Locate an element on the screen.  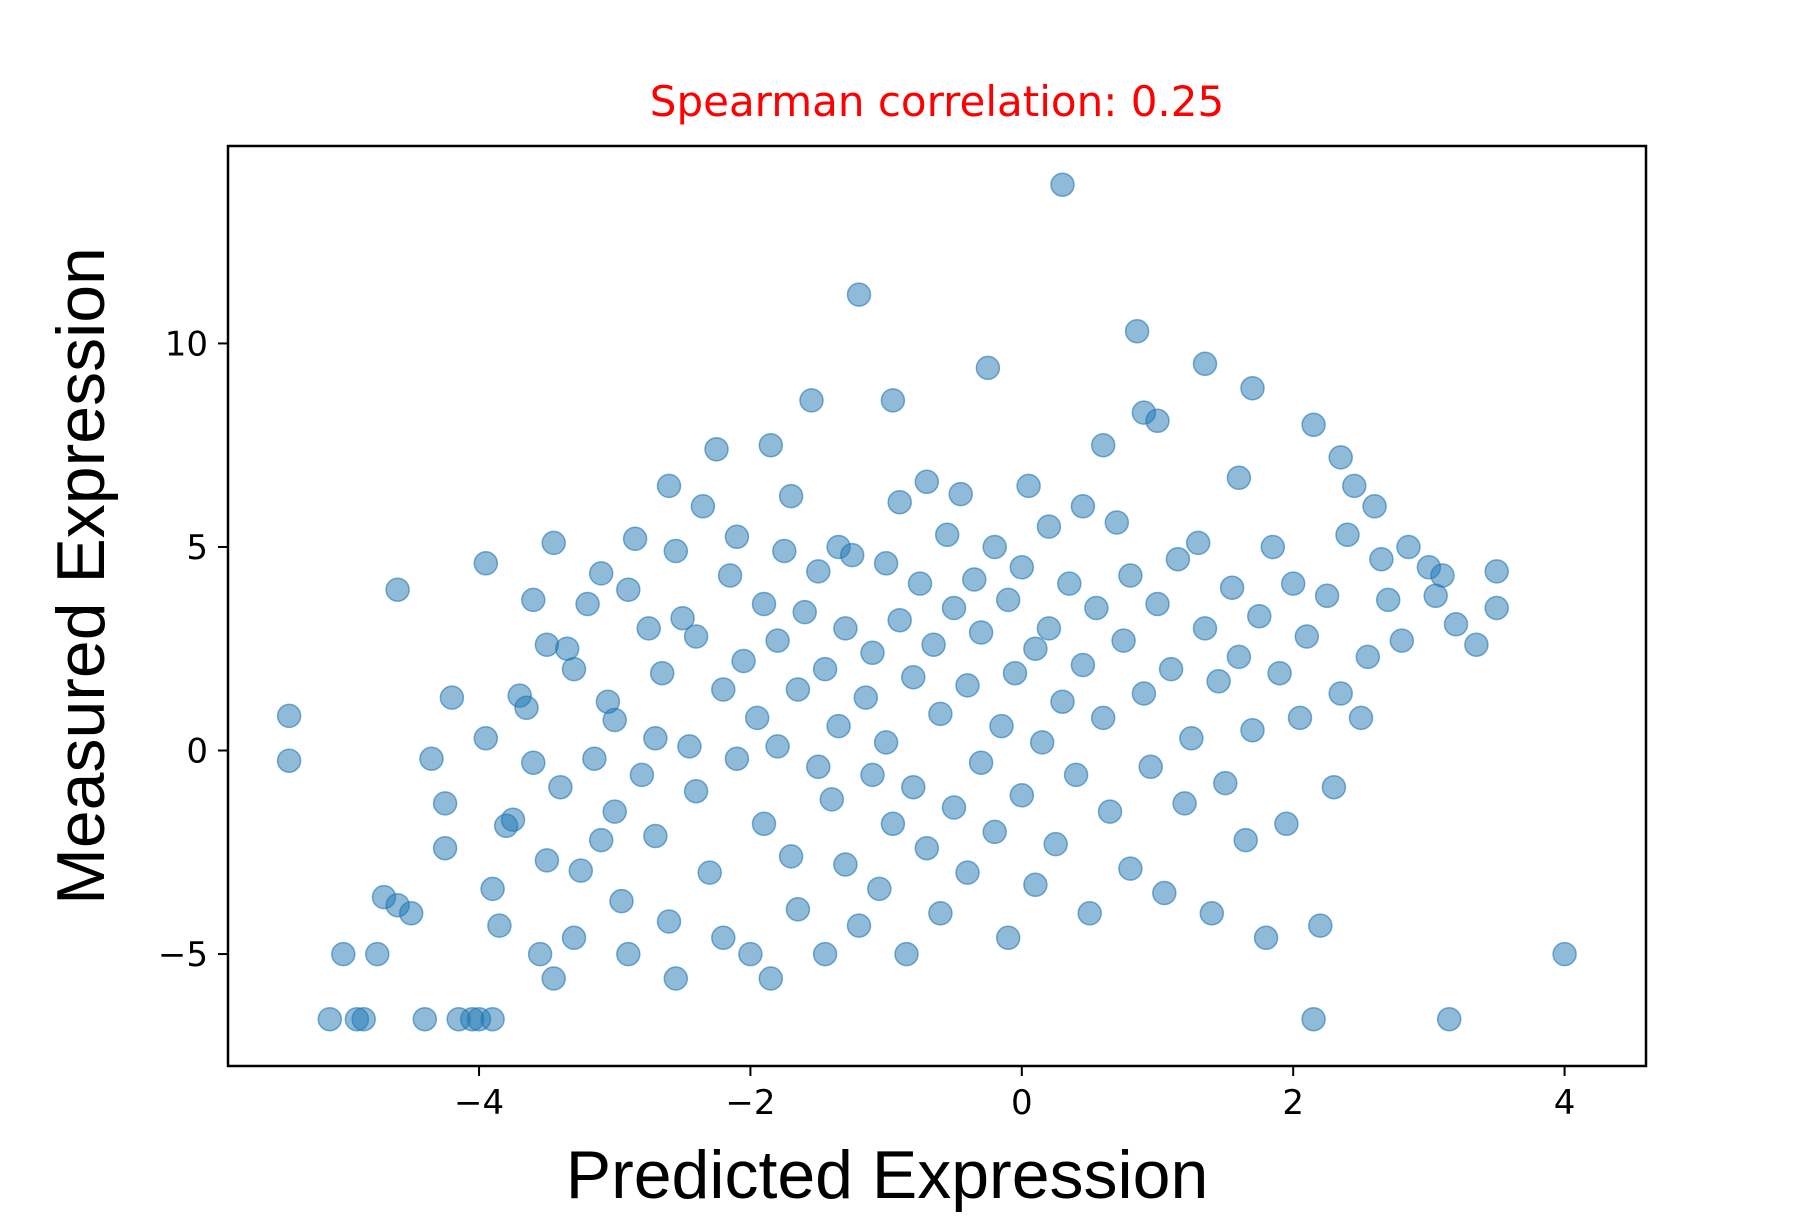
y-tick-label: 5 is located at coordinates (197, 548).